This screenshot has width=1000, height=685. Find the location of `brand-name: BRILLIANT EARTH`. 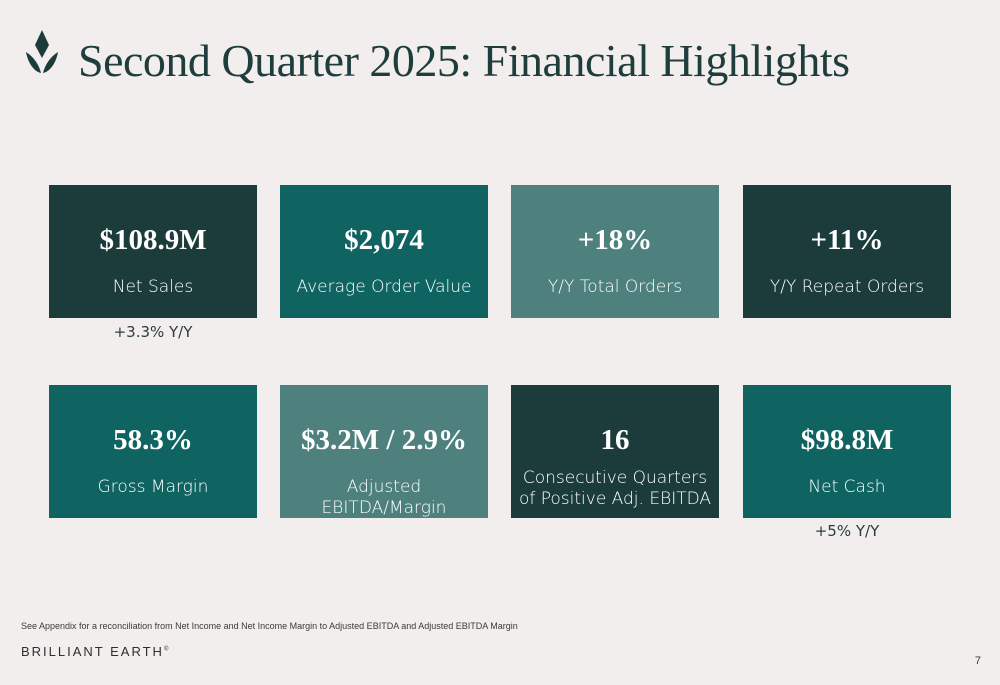

brand-name: BRILLIANT EARTH is located at coordinates (92, 651).